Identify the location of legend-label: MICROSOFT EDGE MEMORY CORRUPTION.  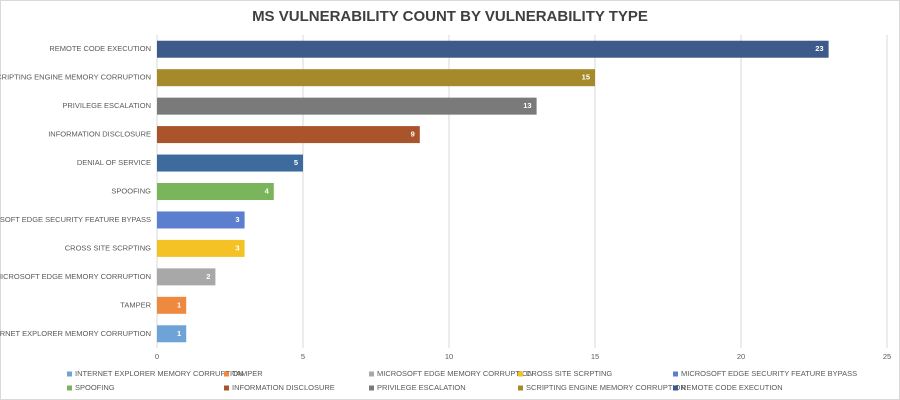
(455, 373).